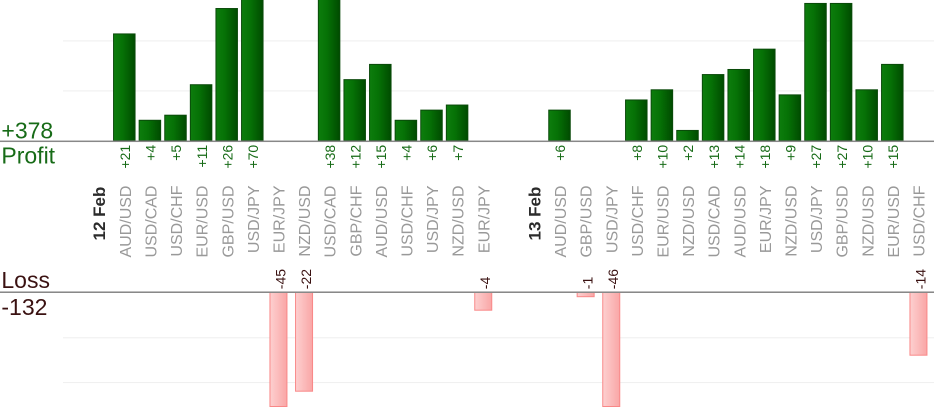 The width and height of the screenshot is (934, 420). I want to click on svg-text: Profit, so click(28, 156).